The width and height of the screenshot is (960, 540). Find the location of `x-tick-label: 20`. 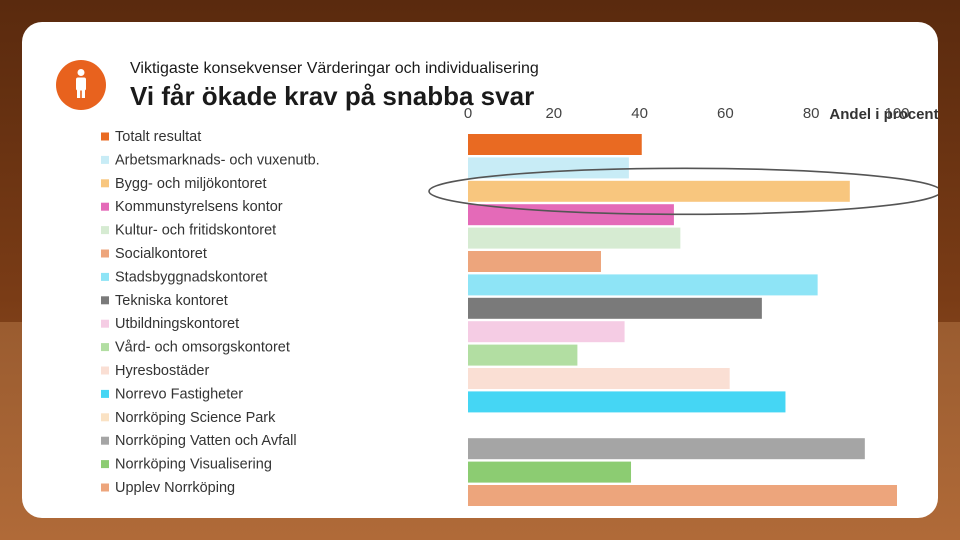

x-tick-label: 20 is located at coordinates (553, 113).